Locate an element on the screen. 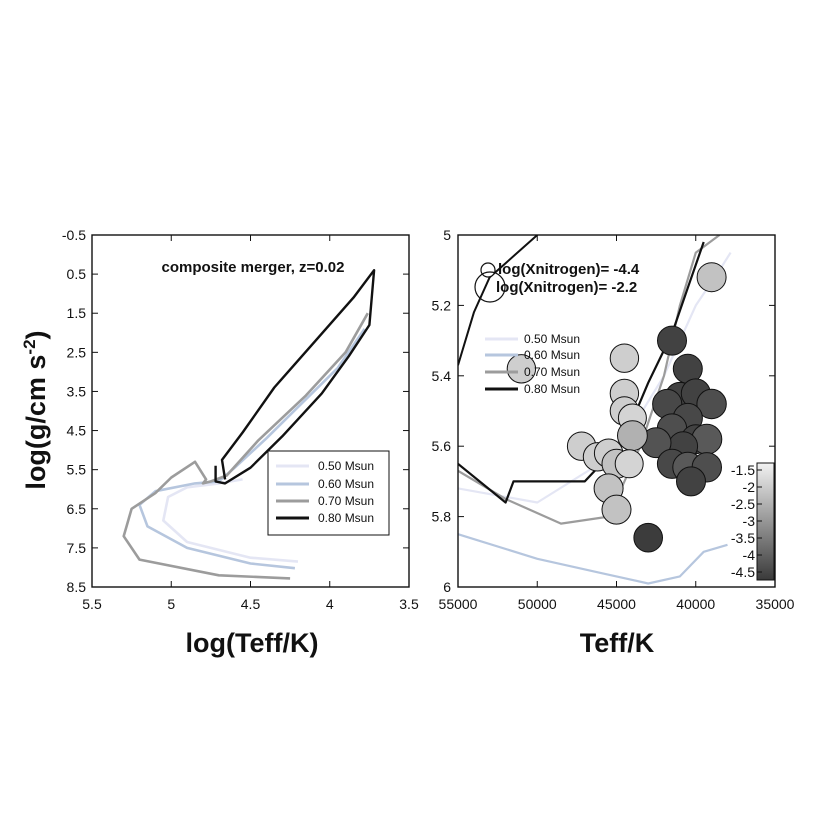 This screenshot has width=822, height=822. left-legend: 0.50 Msun 0.60 Msun 0.70 Msun 0.80 Msun is located at coordinates (328, 493).